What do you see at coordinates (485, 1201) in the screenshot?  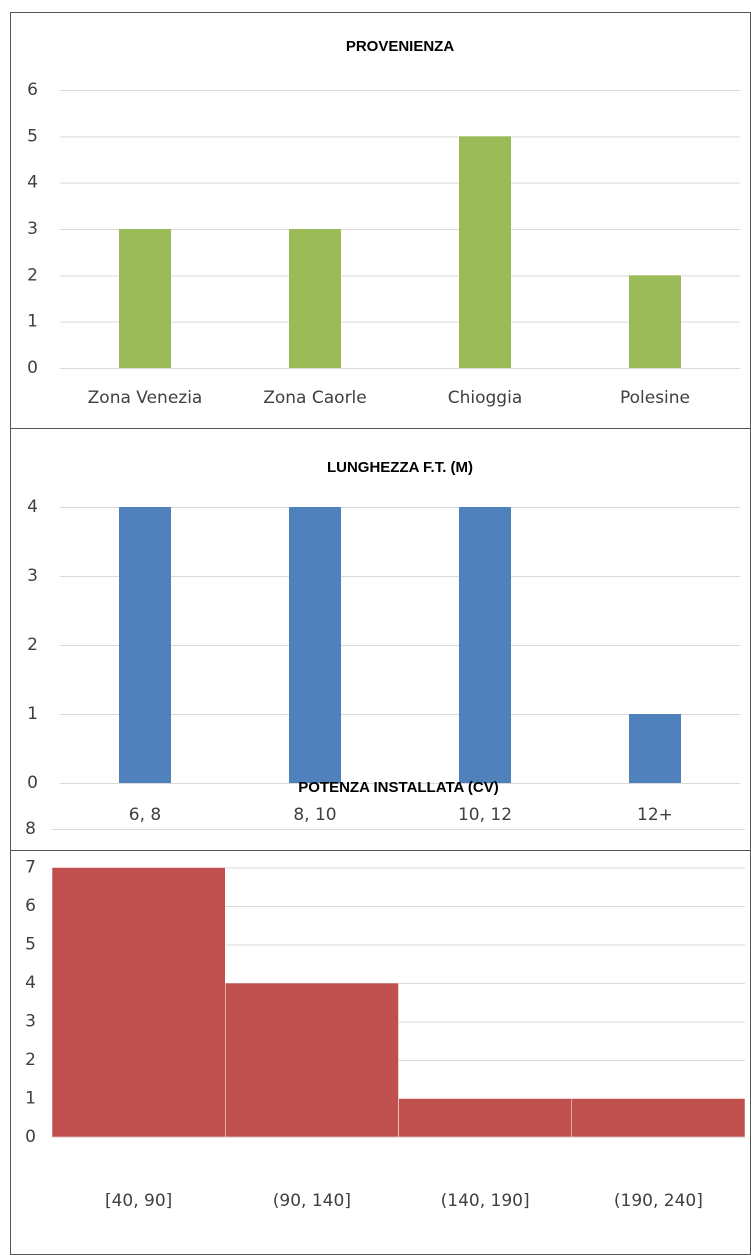 I see `x-tick-label: (140, 190]` at bounding box center [485, 1201].